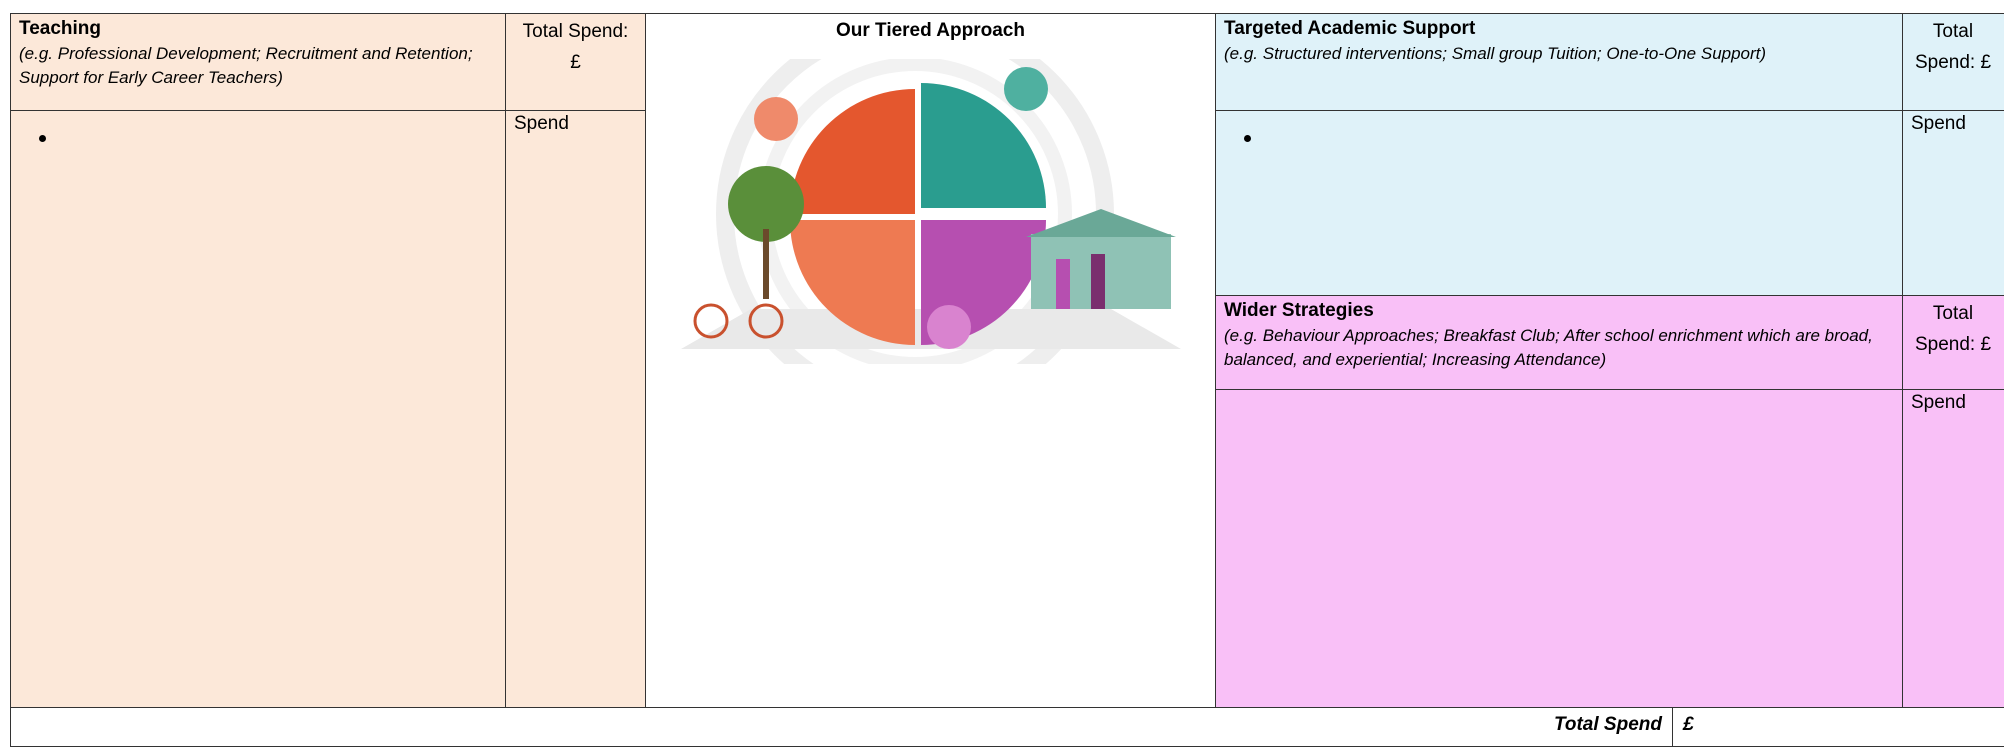 The image size is (2004, 747). What do you see at coordinates (575, 409) in the screenshot?
I see `teaching-spend: Spend` at bounding box center [575, 409].